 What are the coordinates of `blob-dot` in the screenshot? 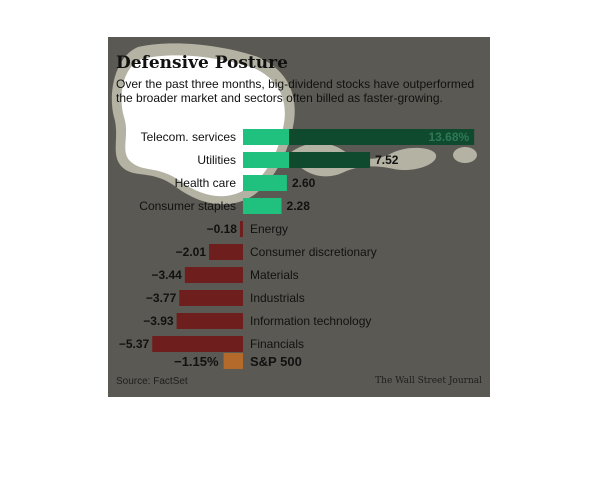 It's located at (465, 155).